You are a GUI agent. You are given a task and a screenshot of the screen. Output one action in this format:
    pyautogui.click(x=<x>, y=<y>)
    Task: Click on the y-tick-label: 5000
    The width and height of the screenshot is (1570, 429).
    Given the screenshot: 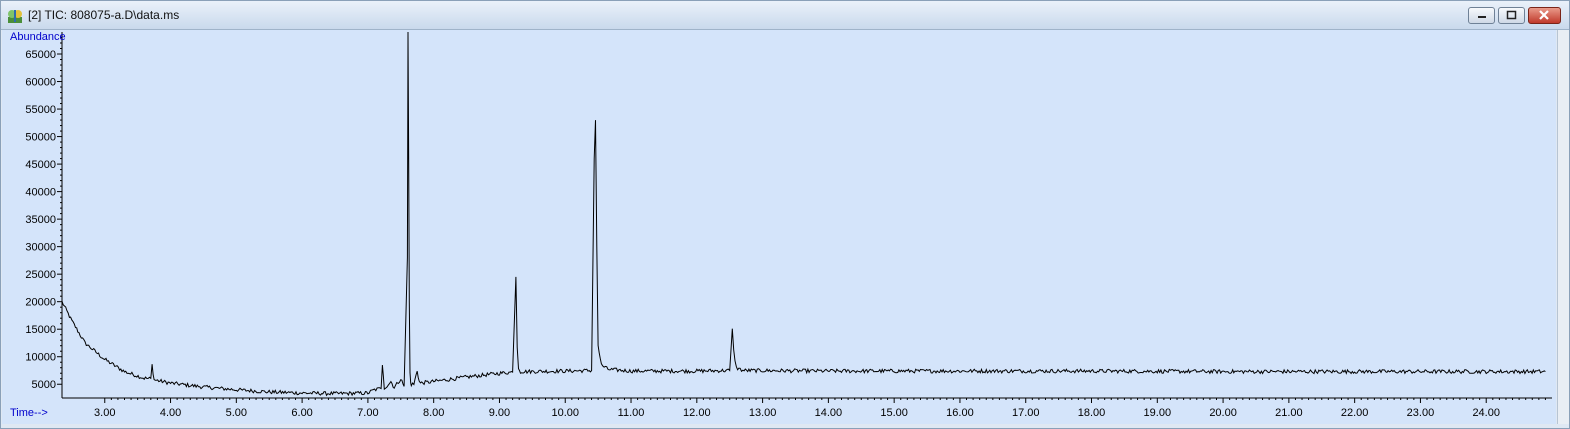 What is the action you would take?
    pyautogui.click(x=44, y=385)
    